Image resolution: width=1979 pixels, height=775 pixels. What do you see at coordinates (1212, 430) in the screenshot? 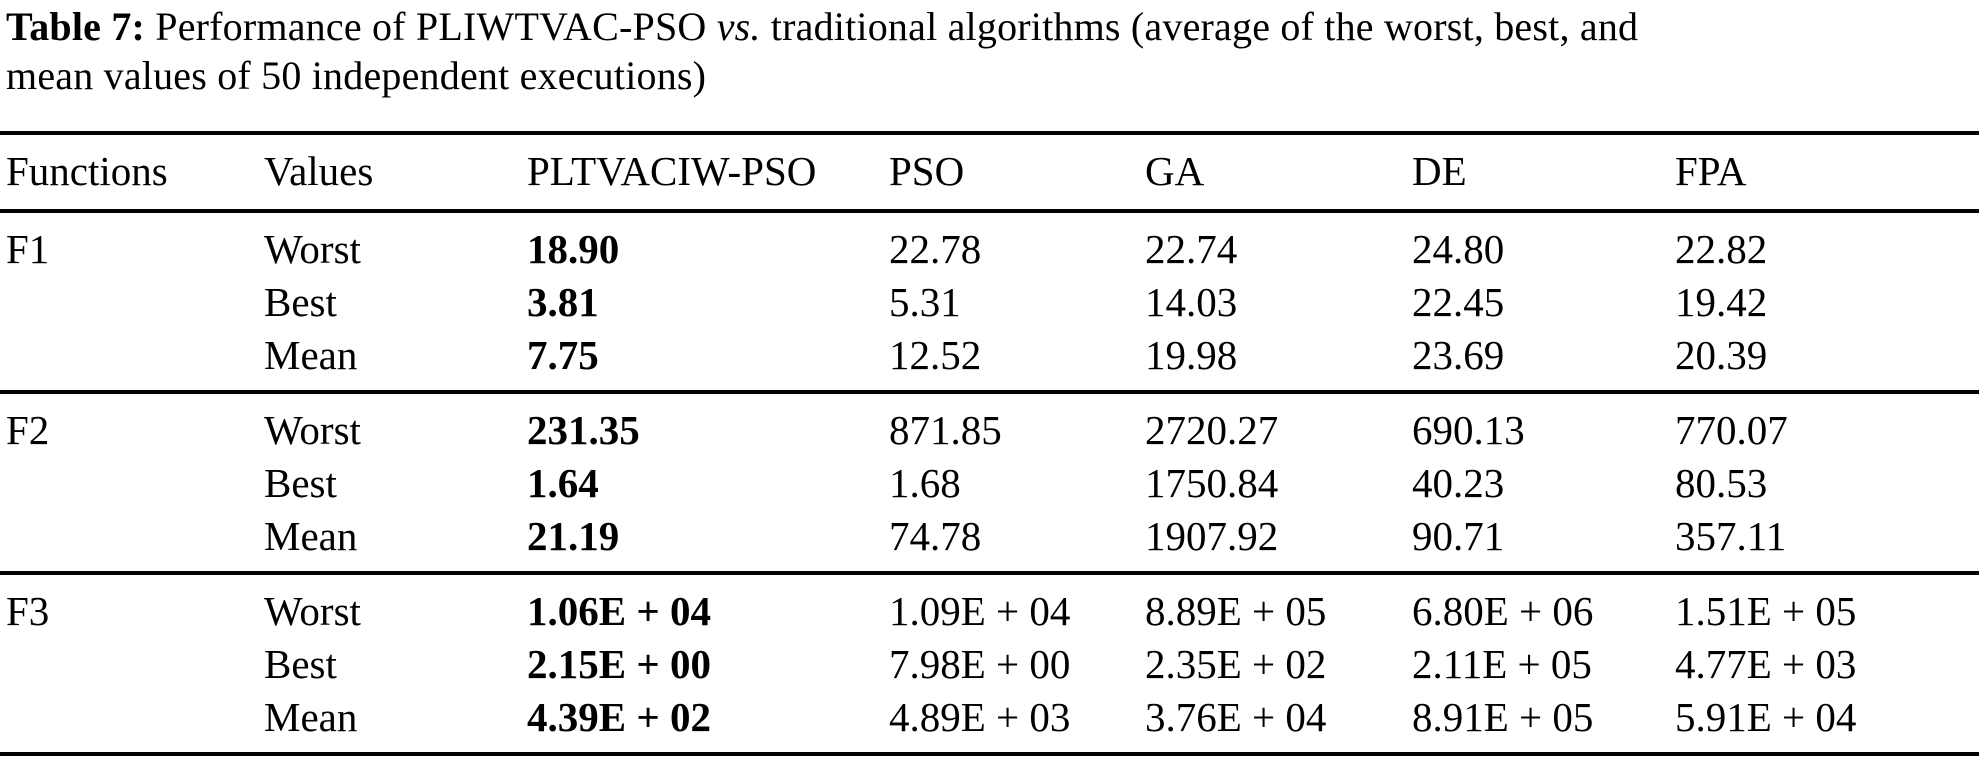
I see `data-cell: 2720.27` at bounding box center [1212, 430].